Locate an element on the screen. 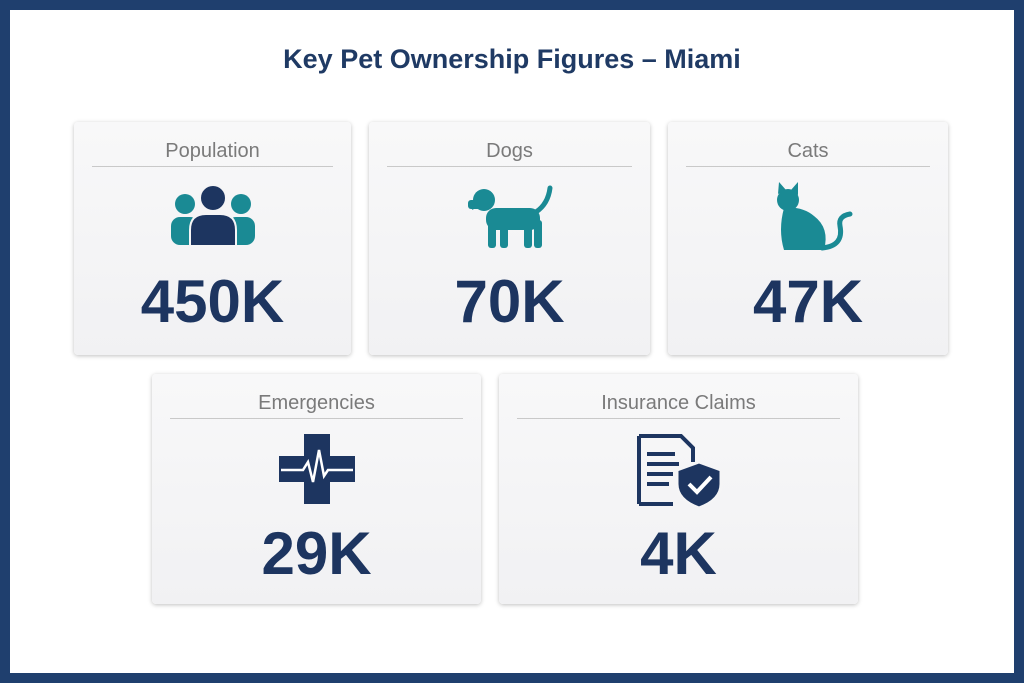 The width and height of the screenshot is (1024, 683). card-label: Insurance Claims is located at coordinates (678, 403).